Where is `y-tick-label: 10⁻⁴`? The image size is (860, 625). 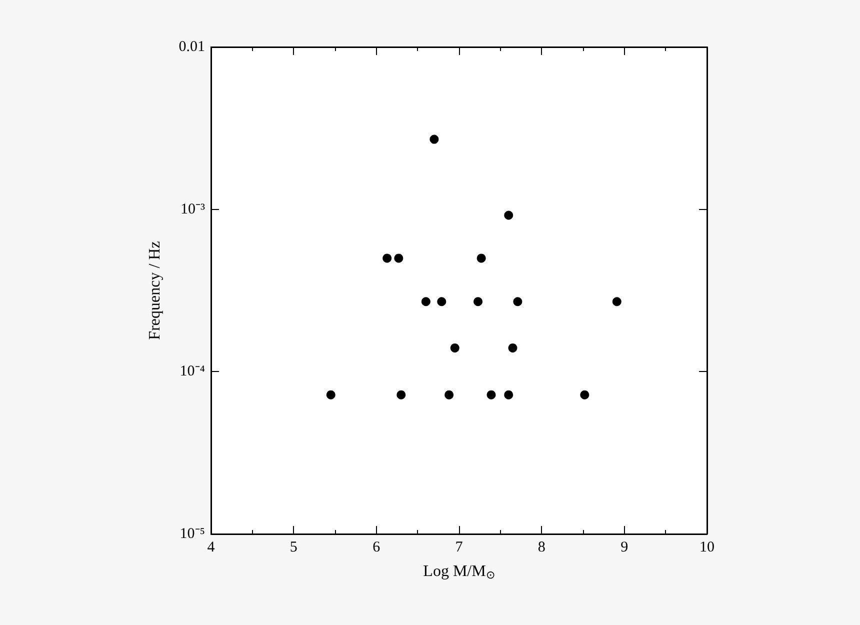
y-tick-label: 10⁻⁴ is located at coordinates (192, 372).